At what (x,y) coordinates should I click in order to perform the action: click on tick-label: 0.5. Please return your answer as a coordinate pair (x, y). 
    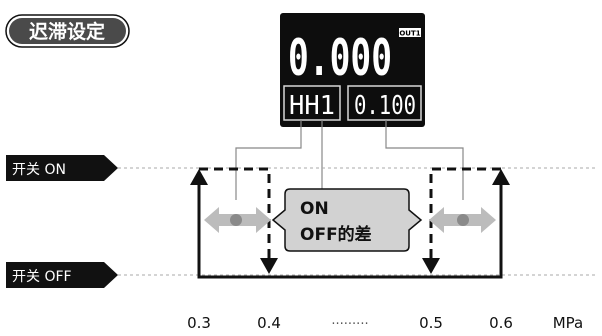
    Looking at the image, I should click on (431, 323).